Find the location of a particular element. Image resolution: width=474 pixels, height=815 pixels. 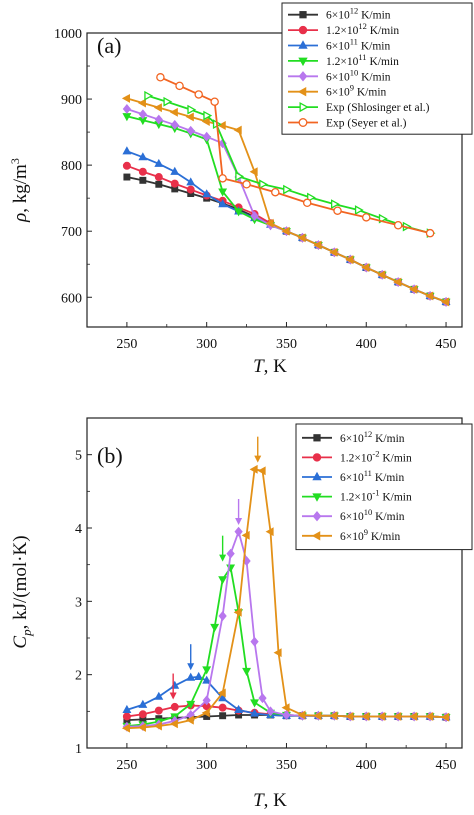

peak-arrows is located at coordinates (215, 568).